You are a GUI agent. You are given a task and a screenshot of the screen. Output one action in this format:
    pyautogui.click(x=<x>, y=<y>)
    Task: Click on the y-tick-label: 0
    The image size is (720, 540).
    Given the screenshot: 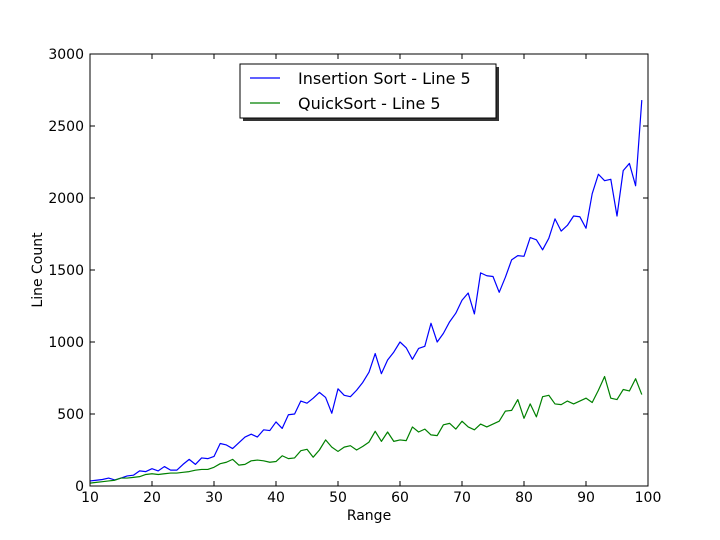 What is the action you would take?
    pyautogui.click(x=79, y=487)
    